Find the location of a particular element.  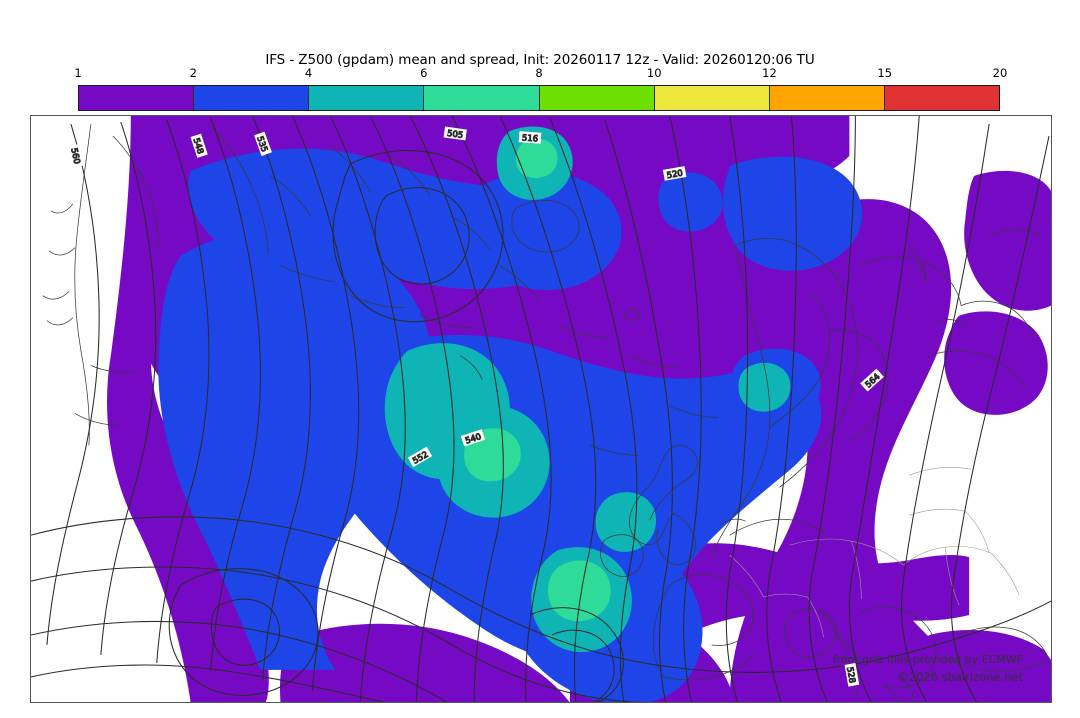

spread-band-2-4-sc is located at coordinates (763, 442).